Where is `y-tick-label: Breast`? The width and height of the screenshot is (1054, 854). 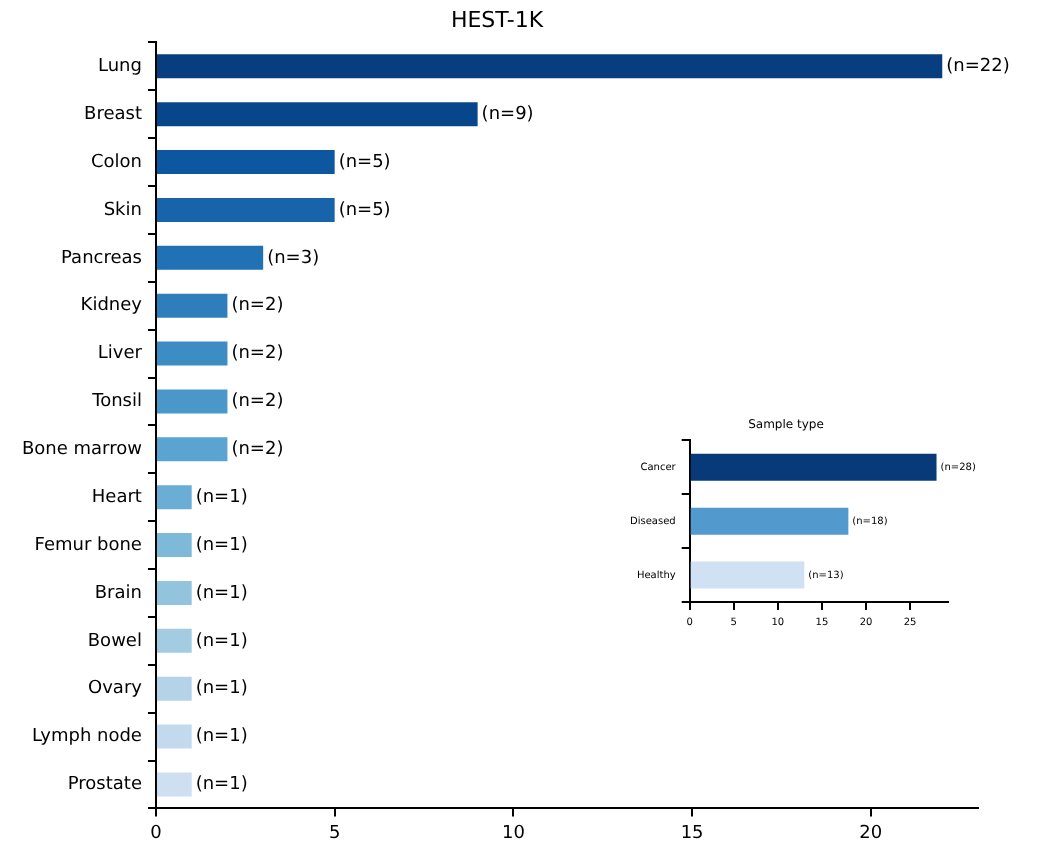 y-tick-label: Breast is located at coordinates (113, 114).